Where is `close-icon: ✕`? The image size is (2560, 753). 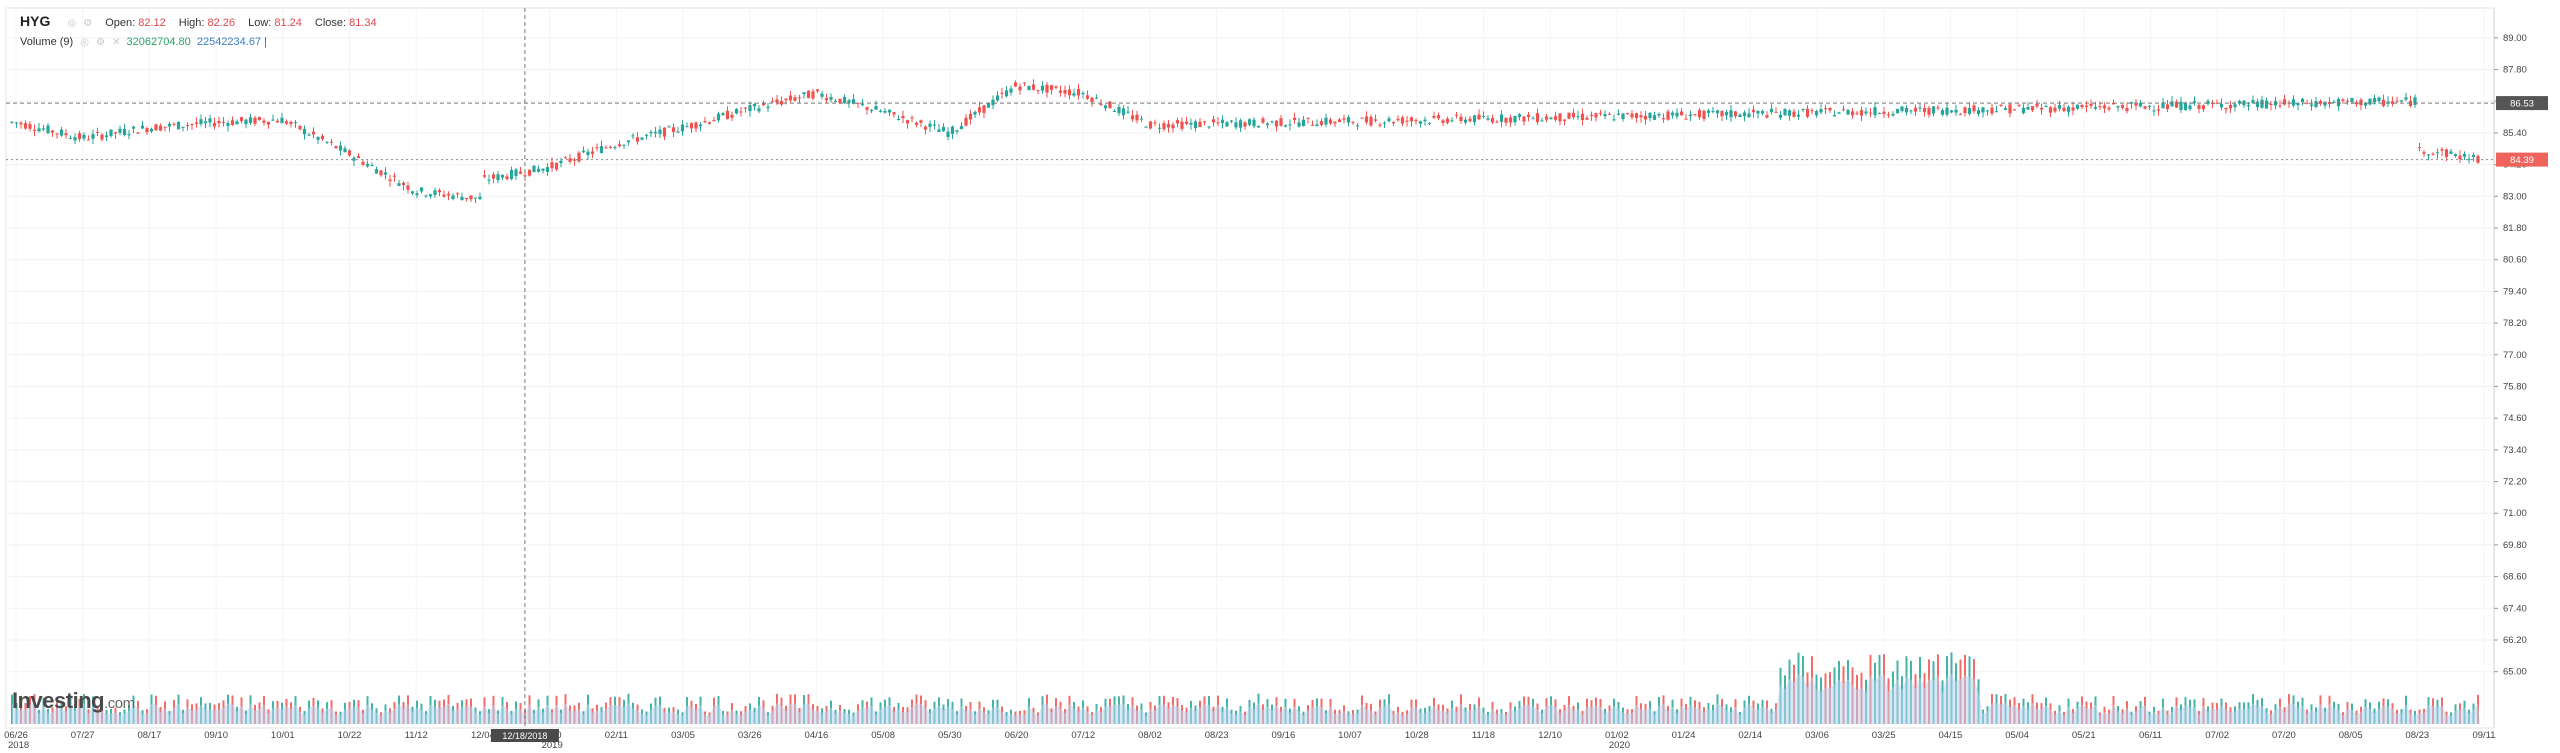
close-icon: ✕ is located at coordinates (116, 42).